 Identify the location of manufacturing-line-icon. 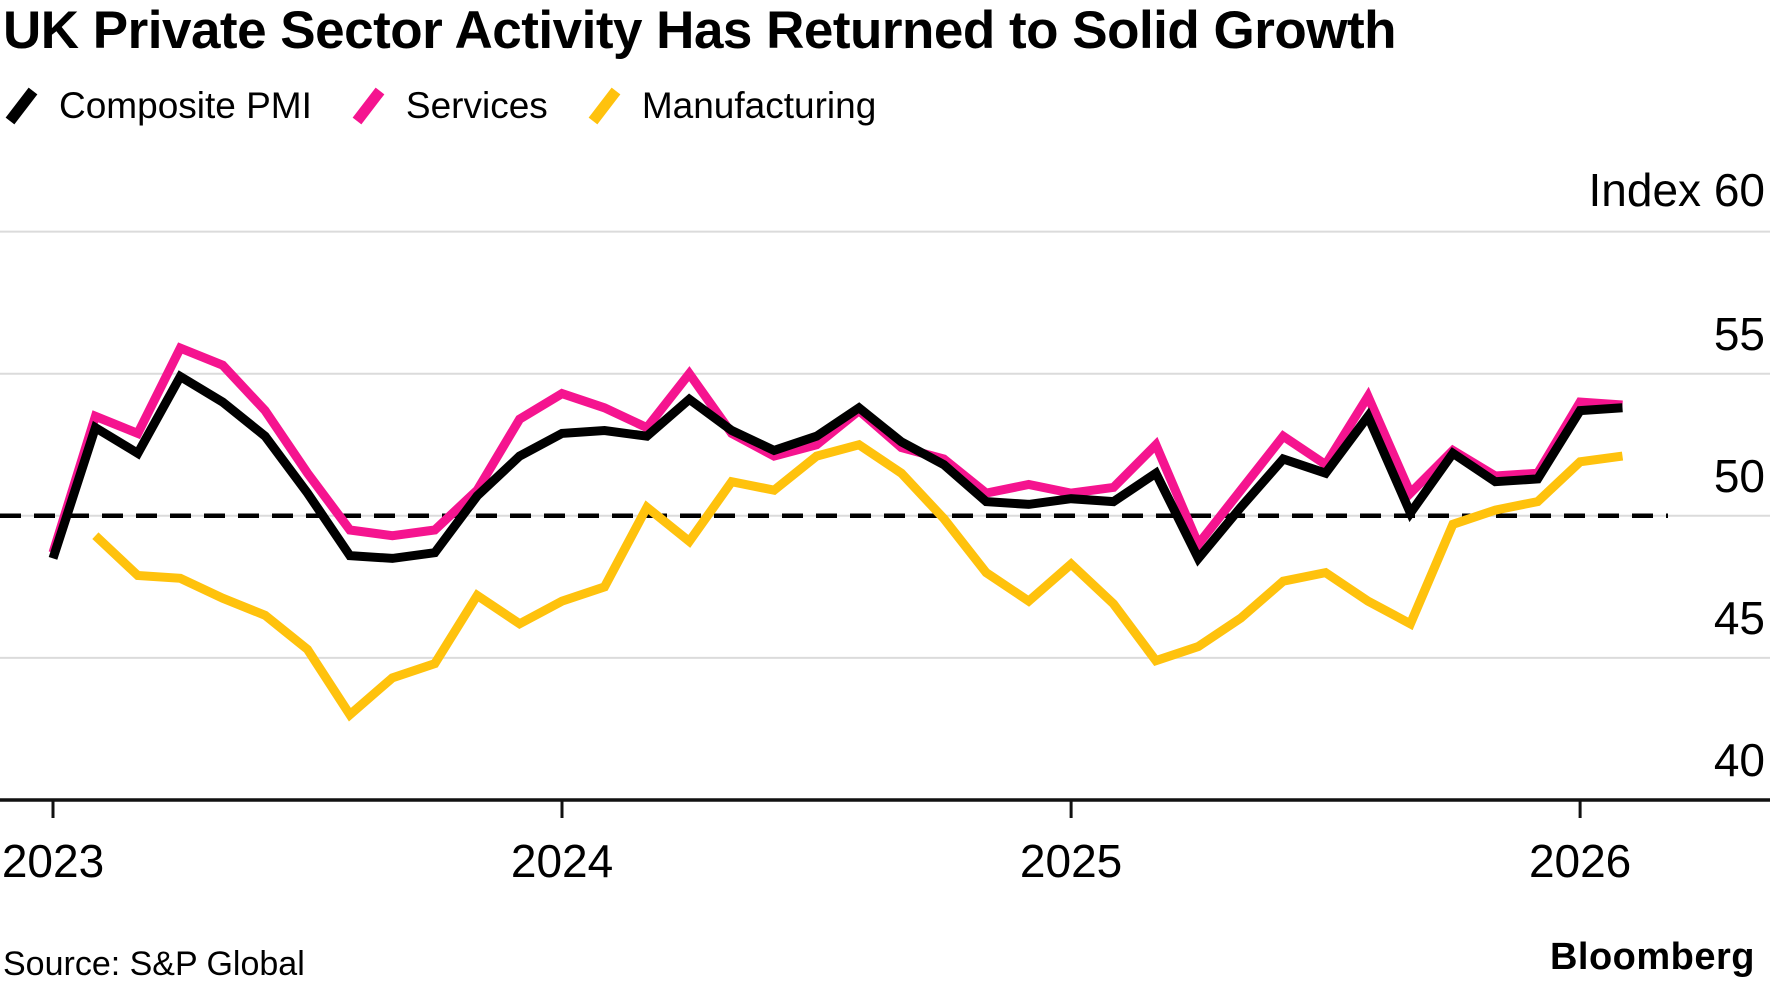
(605, 106).